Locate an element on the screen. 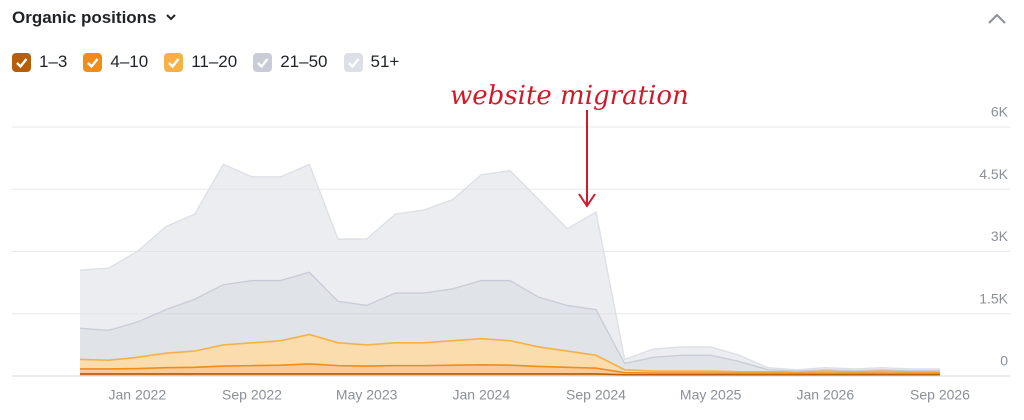 This screenshot has width=1024, height=420. chart-title: Organic positions is located at coordinates (94, 18).